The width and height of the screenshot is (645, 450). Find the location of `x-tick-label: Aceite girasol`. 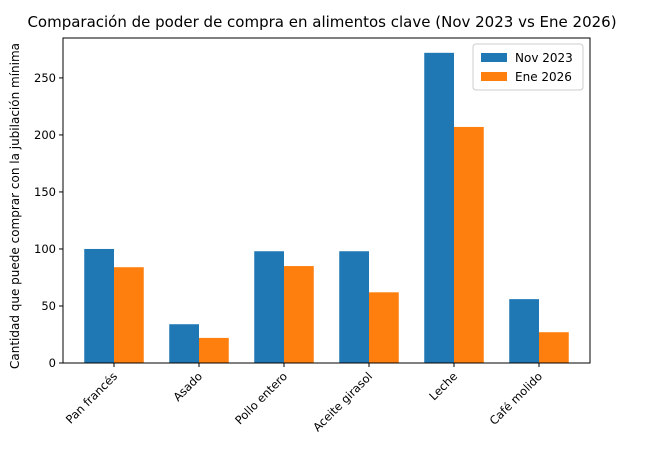

x-tick-label: Aceite girasol is located at coordinates (342, 401).